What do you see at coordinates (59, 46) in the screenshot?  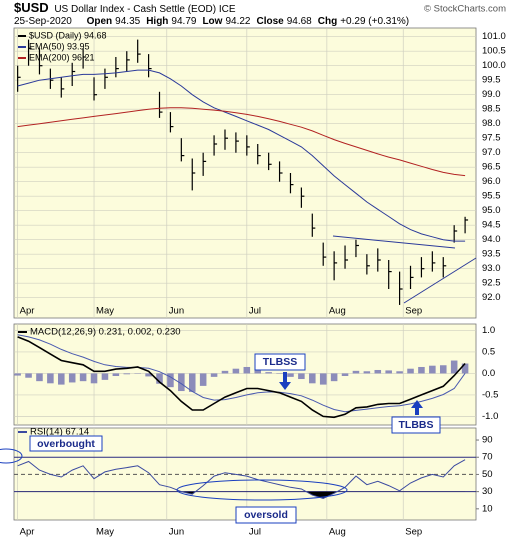 I see `legend-label: EMA(50) 93.95` at bounding box center [59, 46].